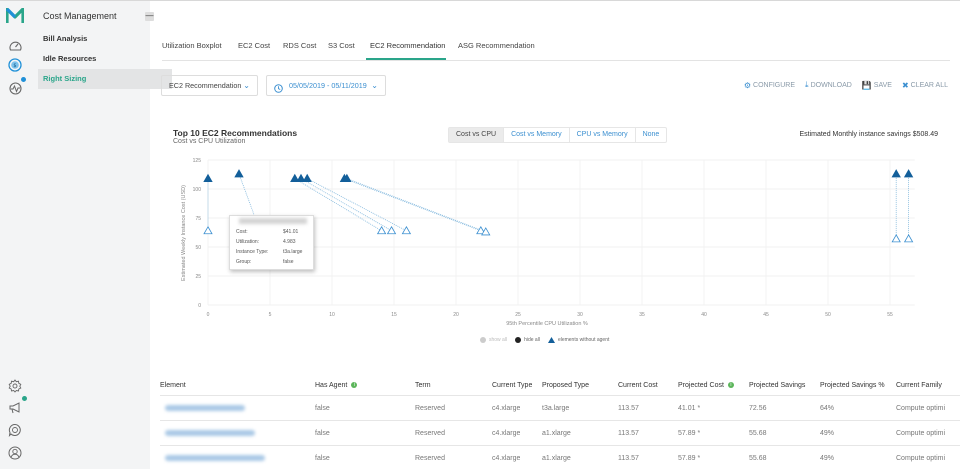 The image size is (960, 469). Describe the element at coordinates (704, 315) in the screenshot. I see `svg-text: 40` at that location.